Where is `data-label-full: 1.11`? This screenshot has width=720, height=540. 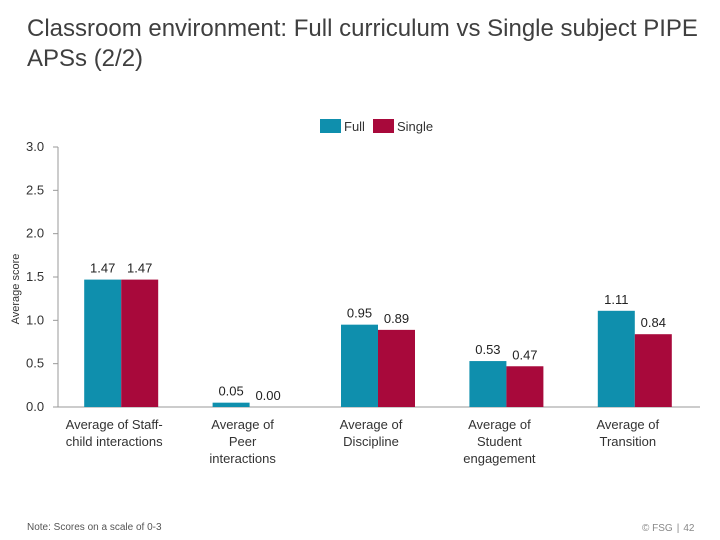 data-label-full: 1.11 is located at coordinates (616, 299).